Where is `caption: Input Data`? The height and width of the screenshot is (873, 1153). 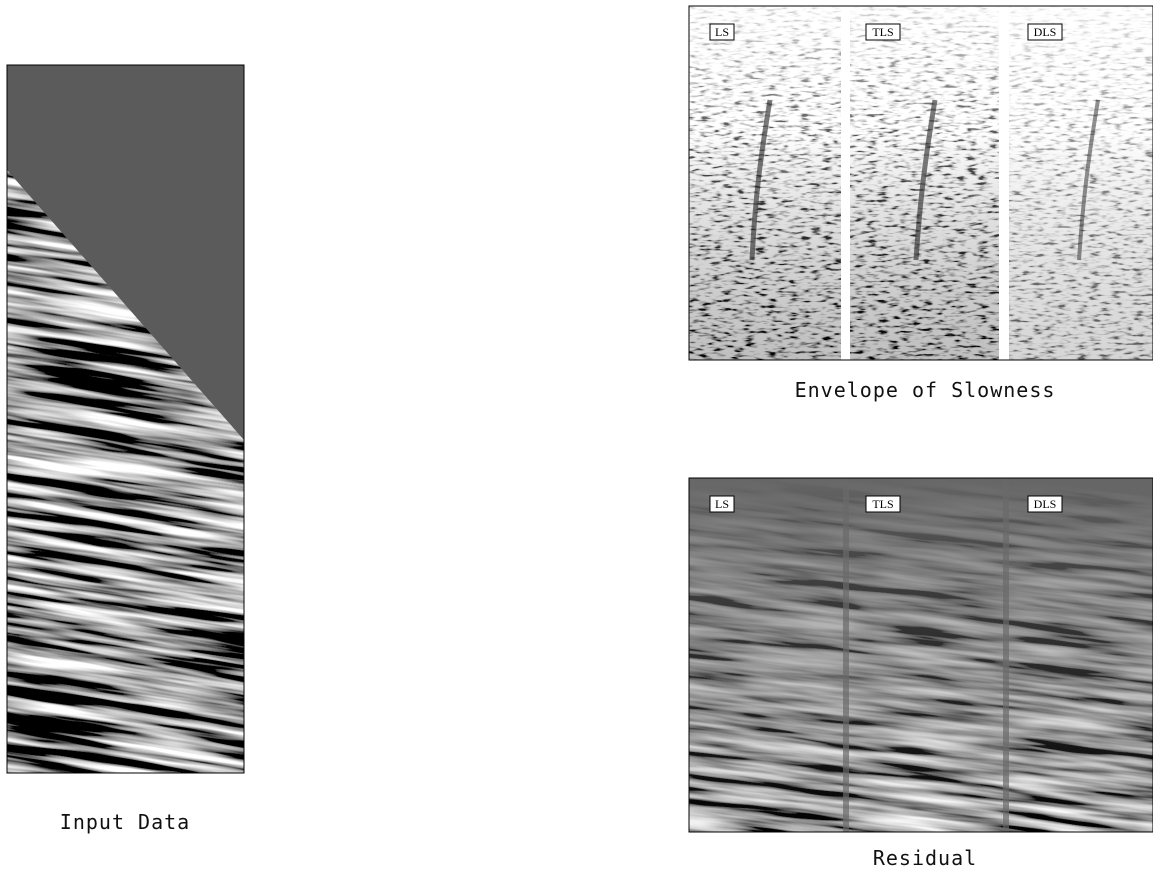
caption: Input Data is located at coordinates (125, 822).